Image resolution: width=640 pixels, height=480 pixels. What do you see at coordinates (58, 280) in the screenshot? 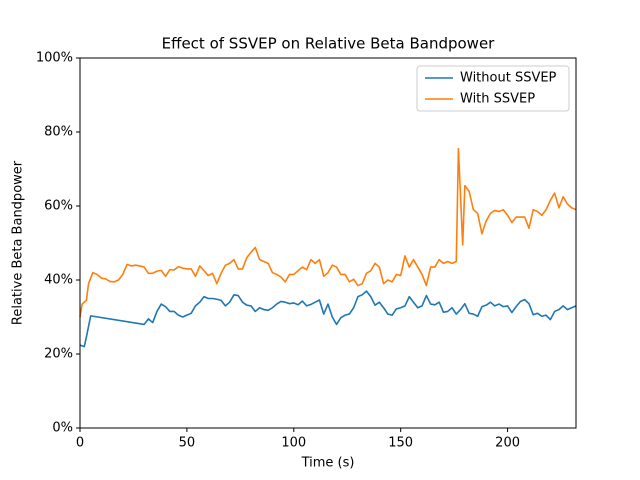
I see `y-tick-label: 40%` at bounding box center [58, 280].